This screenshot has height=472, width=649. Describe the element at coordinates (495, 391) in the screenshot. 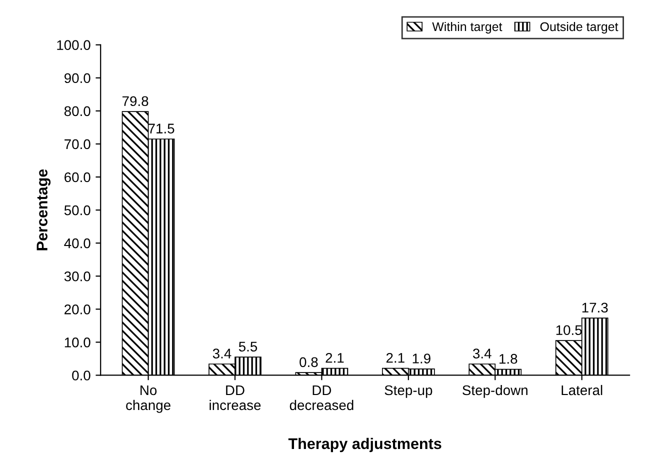

I see `x-tick-label: Step-down` at that location.